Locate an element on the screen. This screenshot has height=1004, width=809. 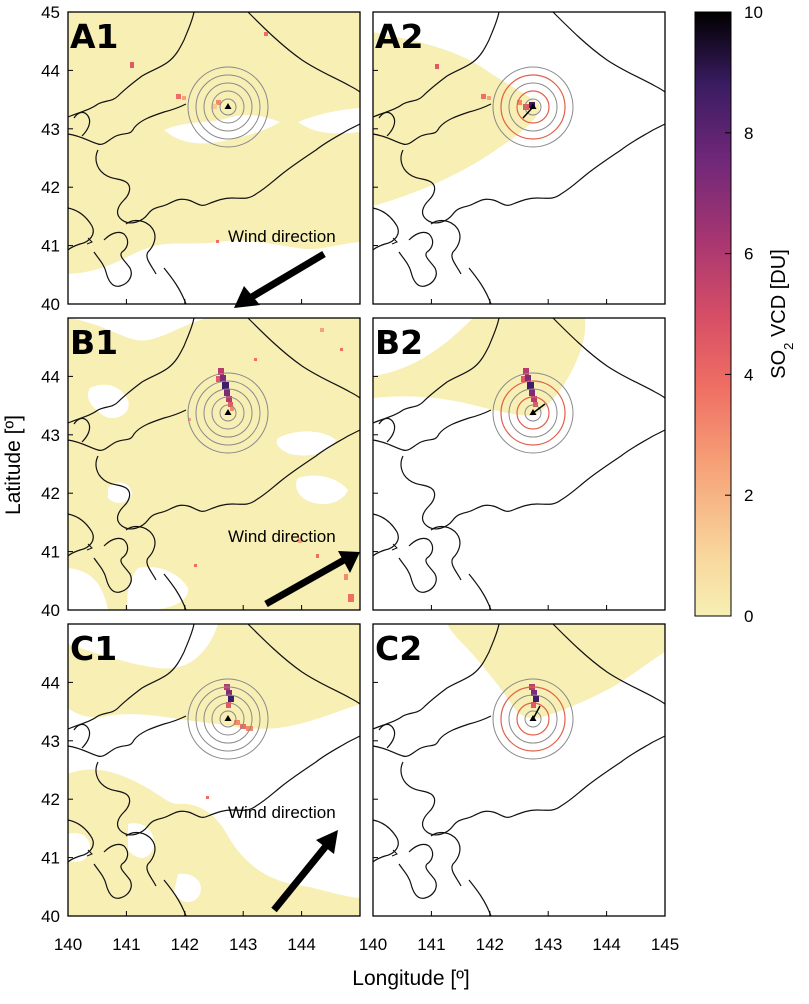
panel-A2: A2 is located at coordinates (519, 158).